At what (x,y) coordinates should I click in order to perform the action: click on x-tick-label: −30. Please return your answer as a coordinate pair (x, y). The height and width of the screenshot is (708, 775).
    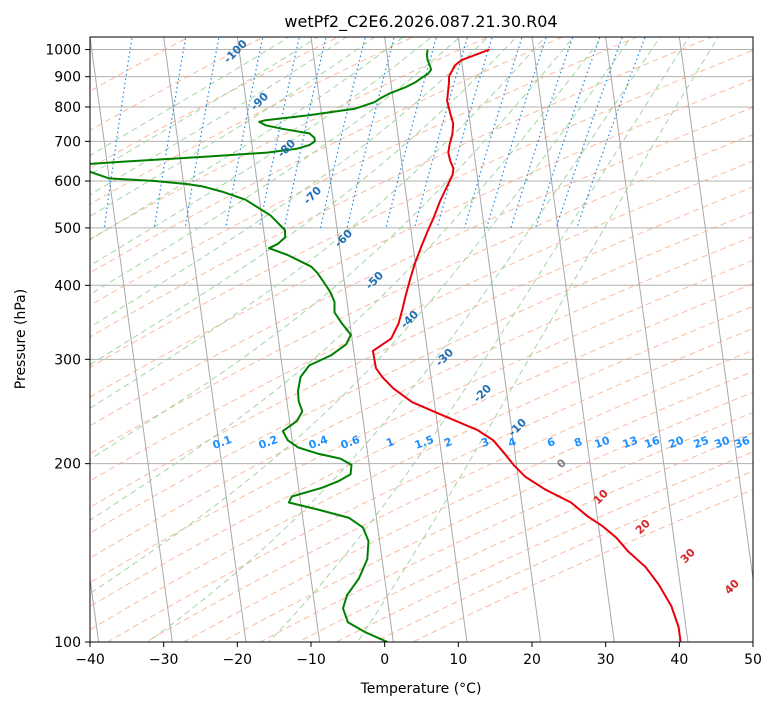
    Looking at the image, I should click on (164, 660).